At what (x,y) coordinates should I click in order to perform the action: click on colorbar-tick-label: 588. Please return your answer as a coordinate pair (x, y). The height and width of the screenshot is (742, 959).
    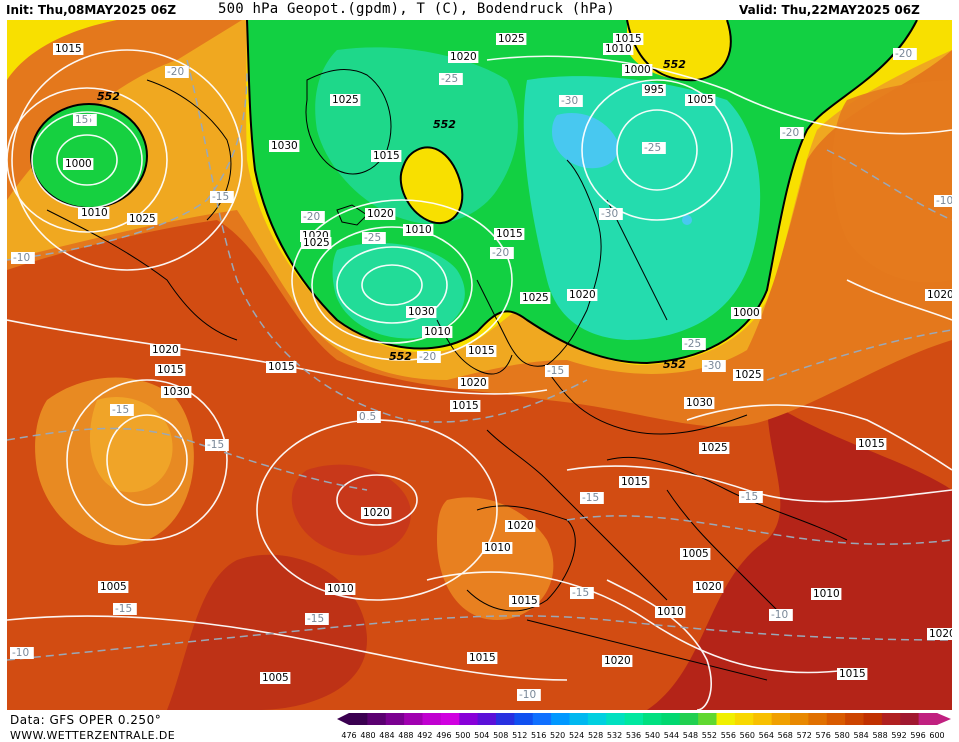
    Looking at the image, I should click on (879, 735).